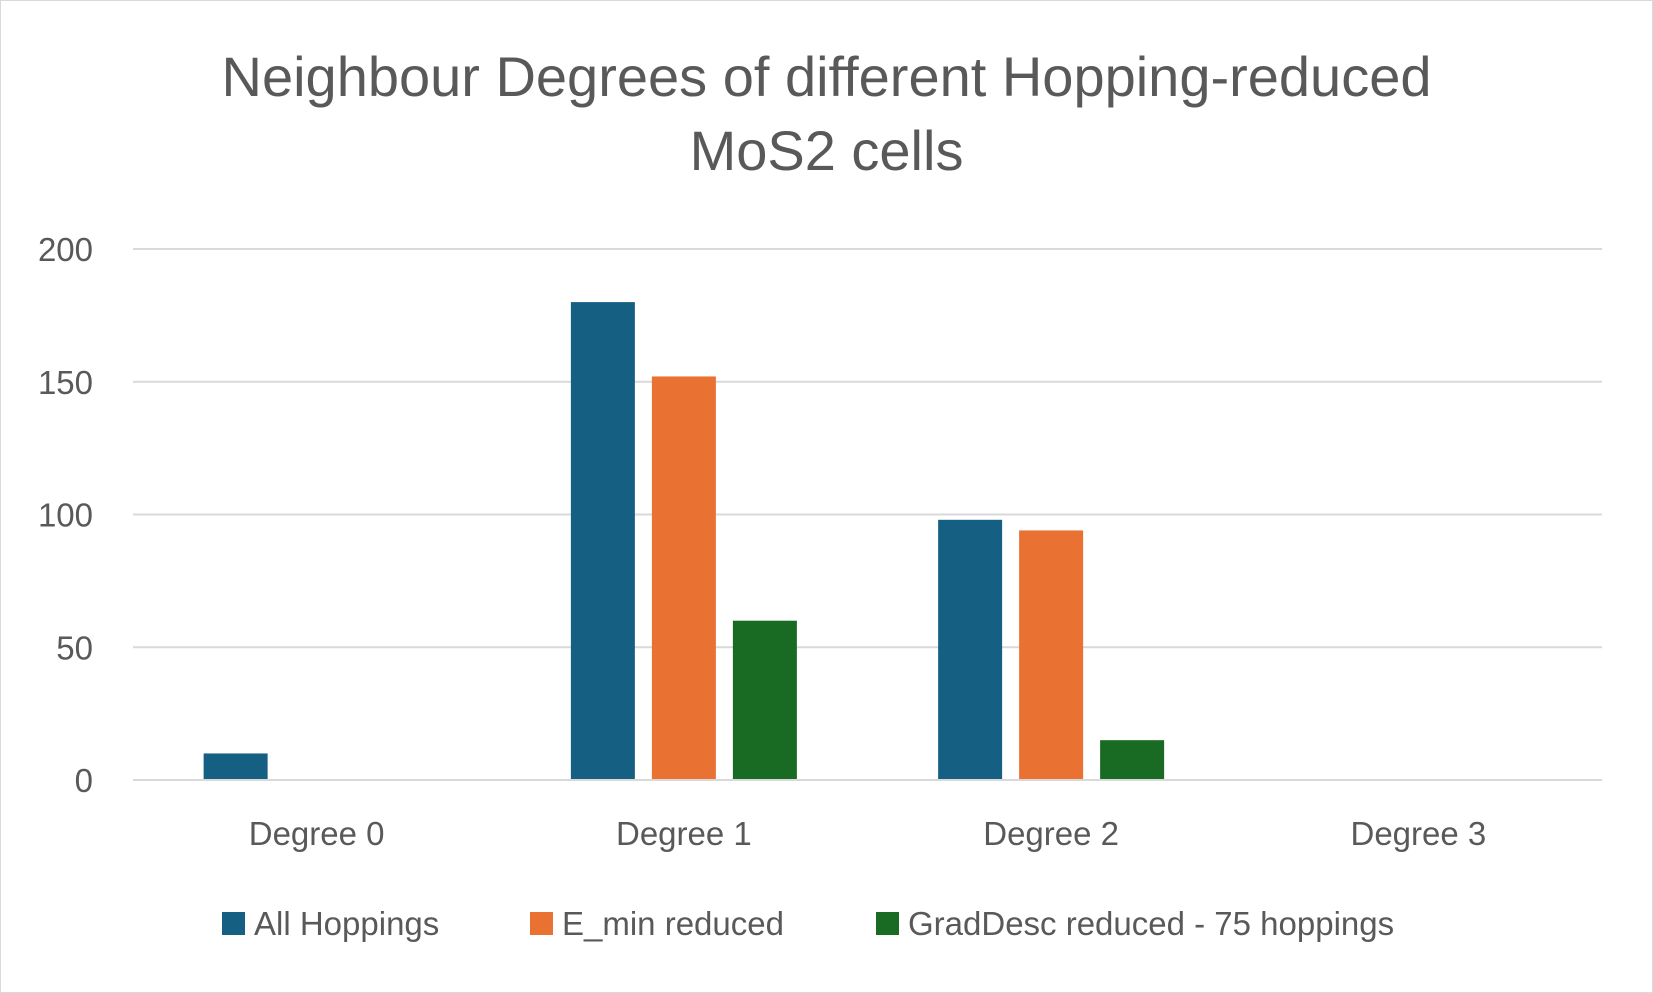 Image resolution: width=1653 pixels, height=993 pixels. I want to click on x-category-label: Degree 0, so click(317, 833).